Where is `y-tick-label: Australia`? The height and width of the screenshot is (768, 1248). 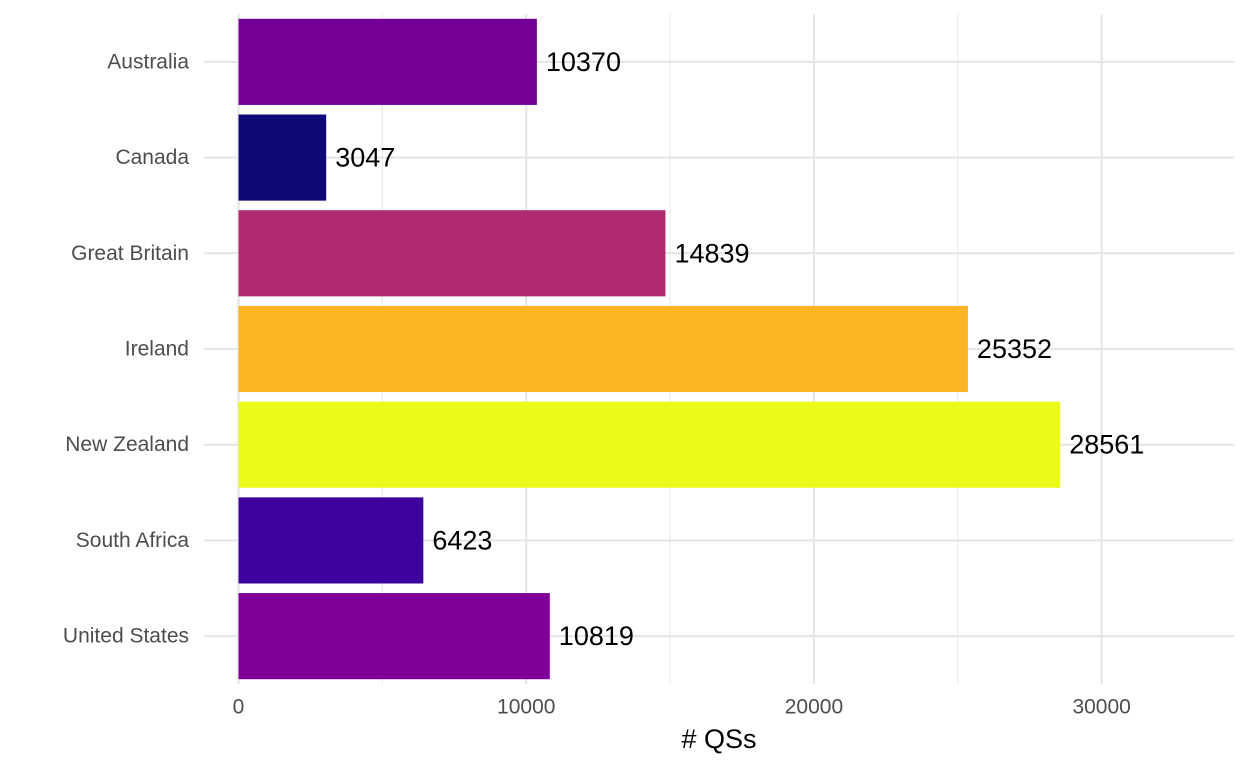 y-tick-label: Australia is located at coordinates (148, 61).